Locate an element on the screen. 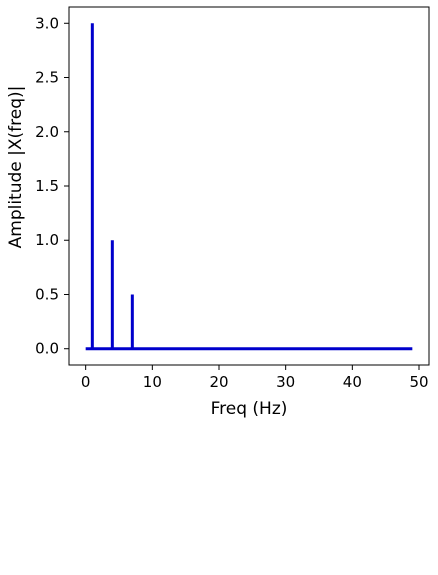 This screenshot has width=438, height=575. x-tick-label: 30 is located at coordinates (285, 382).